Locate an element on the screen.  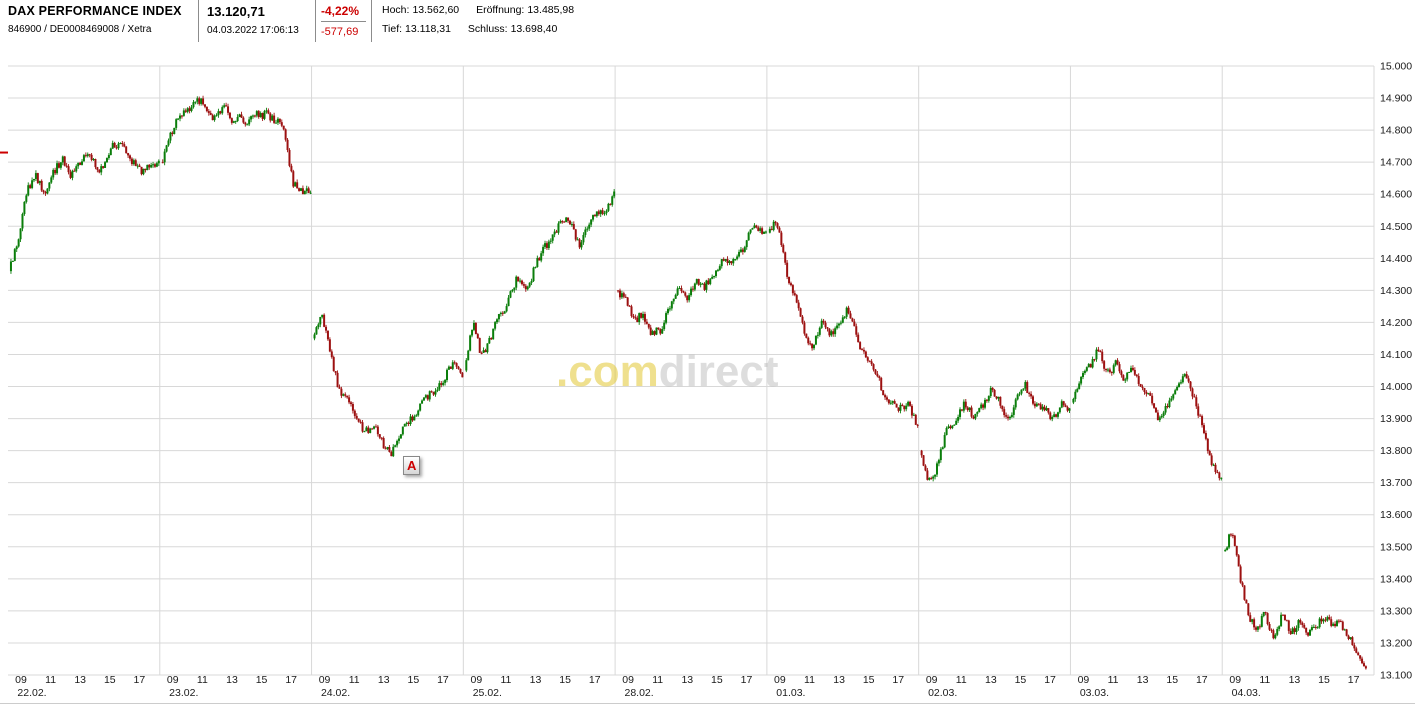
schluss-value: 13.698,40 is located at coordinates (534, 29).